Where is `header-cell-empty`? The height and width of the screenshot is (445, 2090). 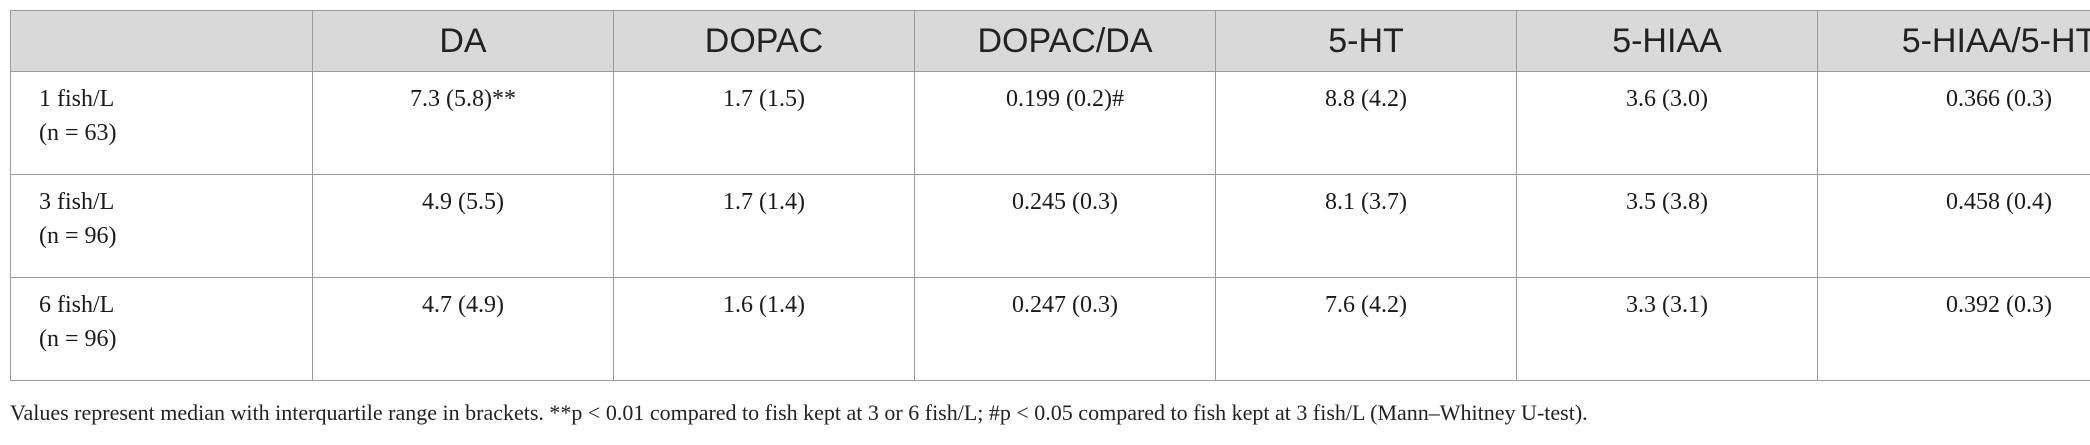 header-cell-empty is located at coordinates (161, 41).